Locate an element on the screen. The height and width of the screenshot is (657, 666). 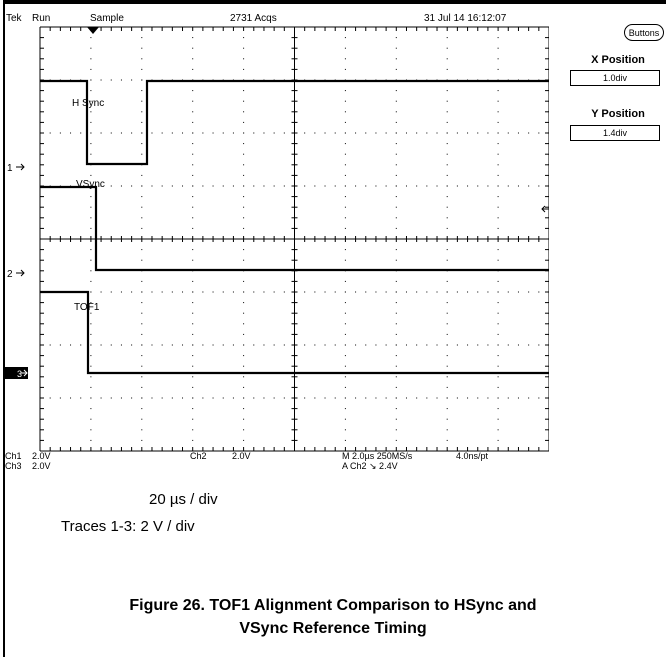
y-position-value: 1.4div is located at coordinates (615, 133).